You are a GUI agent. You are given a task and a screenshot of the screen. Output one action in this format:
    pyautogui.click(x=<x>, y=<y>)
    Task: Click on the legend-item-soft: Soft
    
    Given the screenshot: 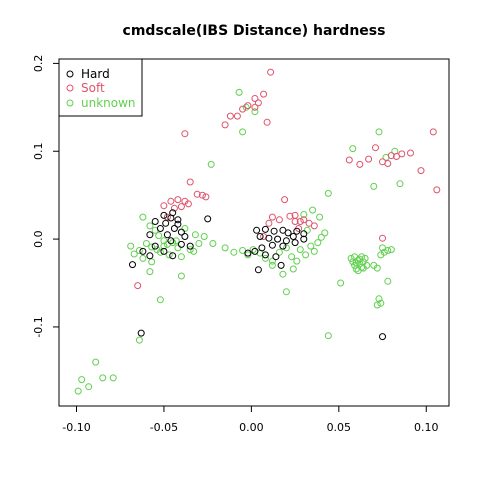 What is the action you would take?
    pyautogui.click(x=93, y=88)
    